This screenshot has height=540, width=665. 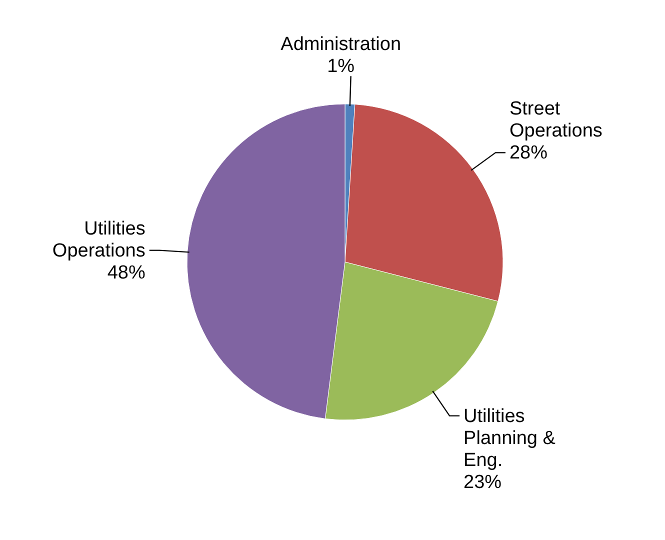 I want to click on slice-label: Utilities Planning & Eng., so click(x=510, y=438).